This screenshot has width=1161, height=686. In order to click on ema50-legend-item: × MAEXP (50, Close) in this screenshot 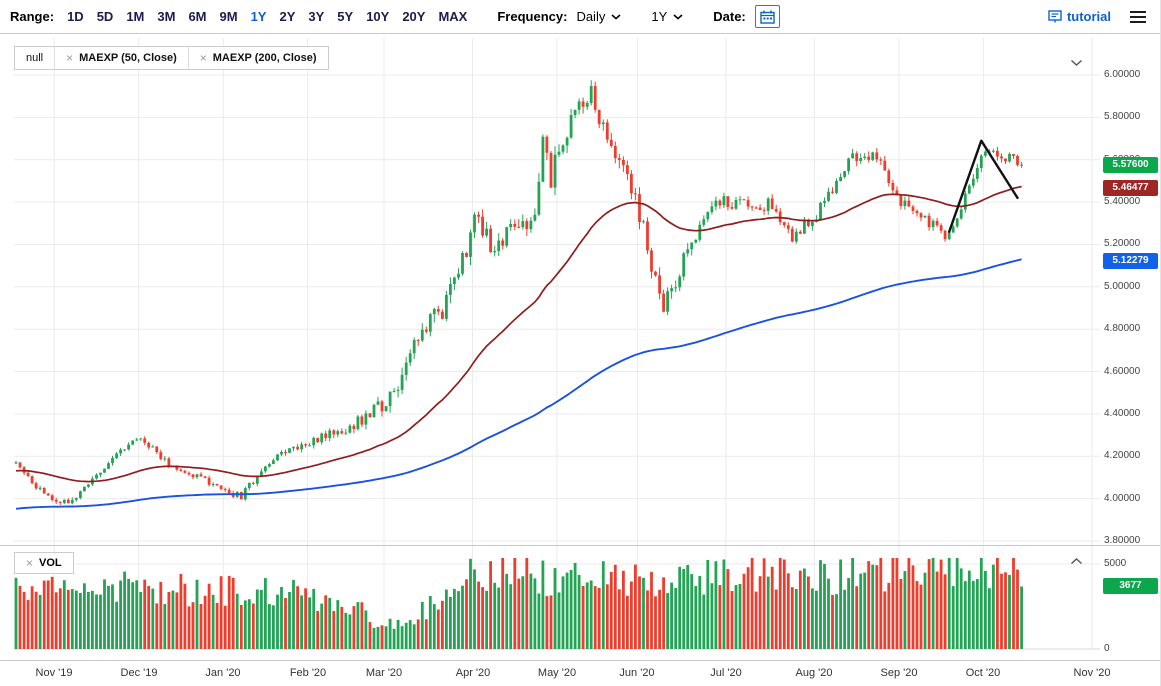, I will do `click(122, 58)`.